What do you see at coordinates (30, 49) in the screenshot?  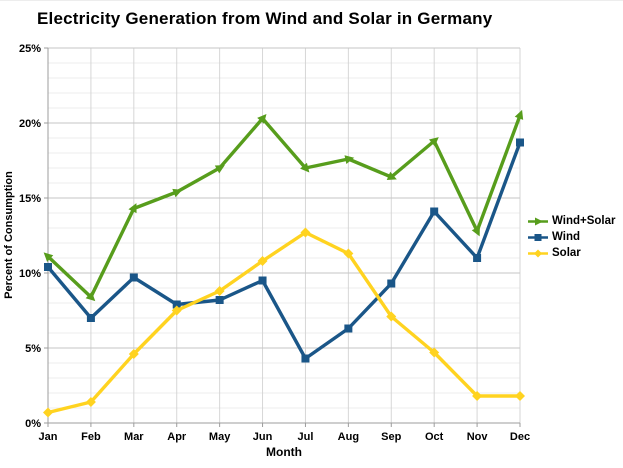 I see `y-tick-label: 25%` at bounding box center [30, 49].